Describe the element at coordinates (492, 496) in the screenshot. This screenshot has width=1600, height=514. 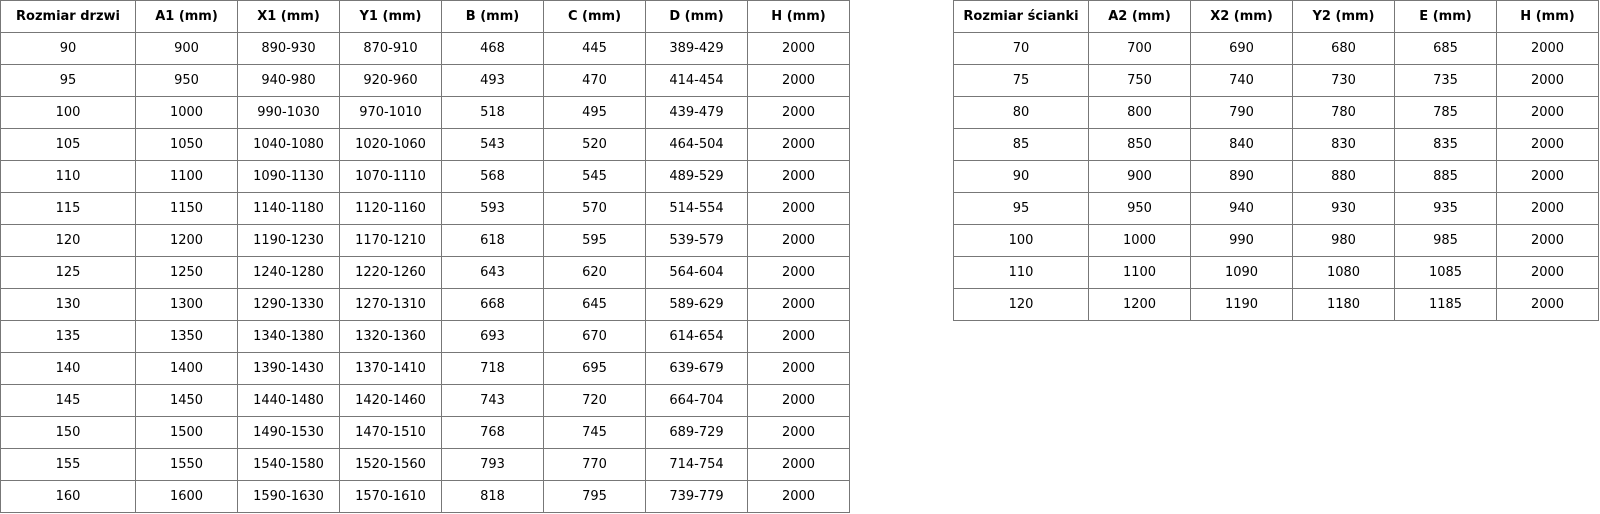
I see `table-cell: 818` at that location.